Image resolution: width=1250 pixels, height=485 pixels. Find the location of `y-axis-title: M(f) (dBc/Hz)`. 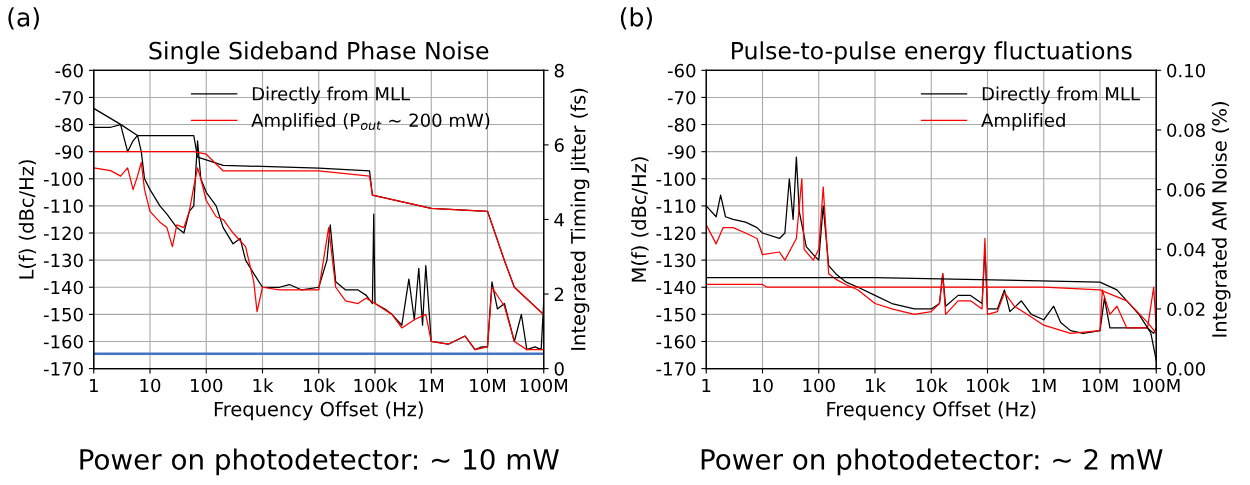

y-axis-title: M(f) (dBc/Hz) is located at coordinates (640, 219).